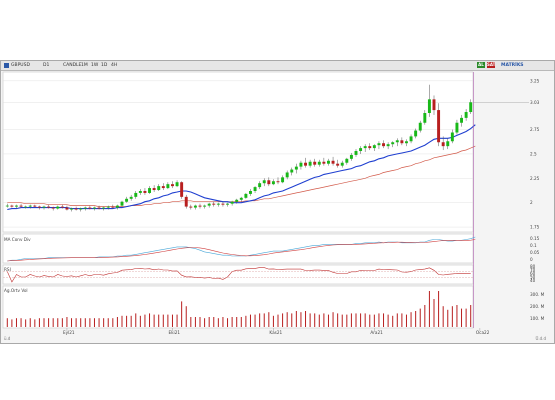 The width and height of the screenshot is (555, 400). What do you see at coordinates (537, 294) in the screenshot?
I see `volume-axis-label: 300. M` at bounding box center [537, 294].